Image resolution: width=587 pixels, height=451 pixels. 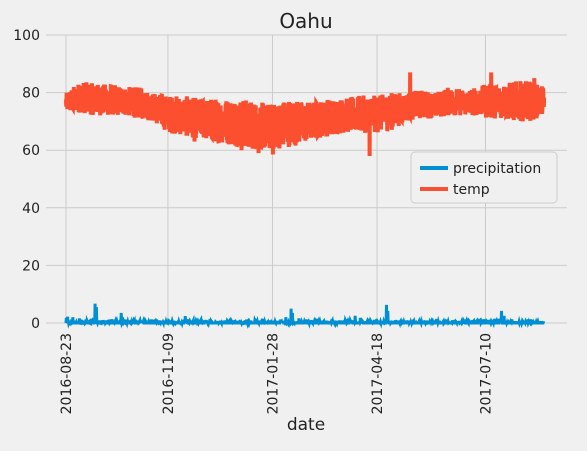 What do you see at coordinates (484, 177) in the screenshot?
I see `legend: precipitation temp` at bounding box center [484, 177].